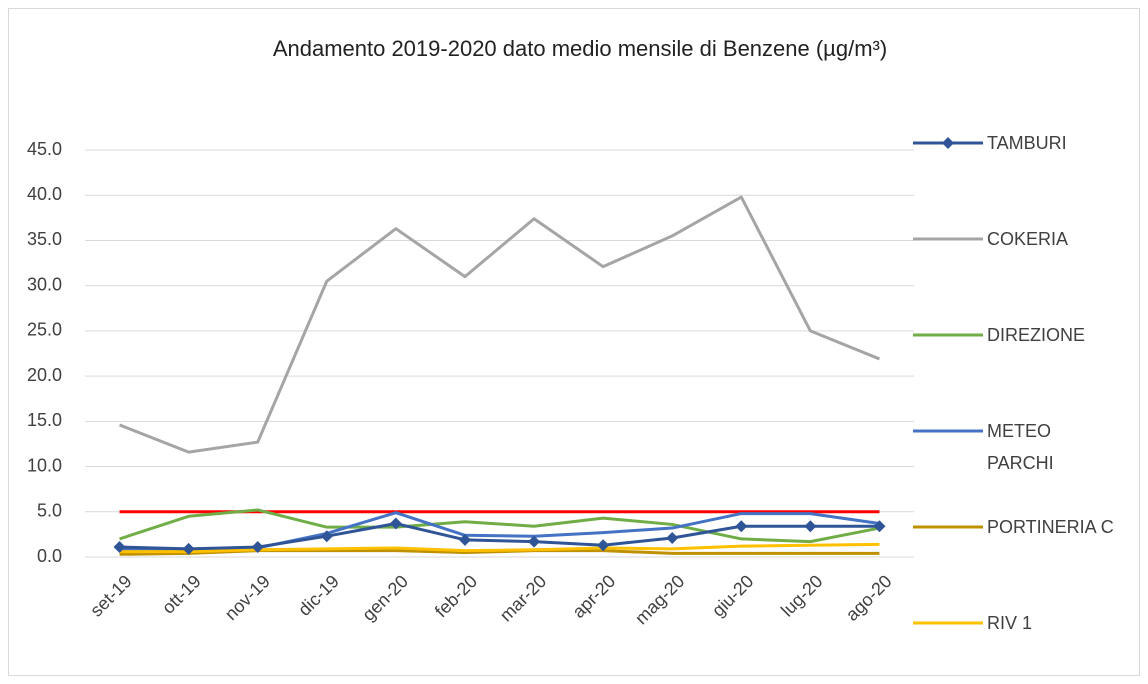  I want to click on y-tick-label: 25.0, so click(44, 330).